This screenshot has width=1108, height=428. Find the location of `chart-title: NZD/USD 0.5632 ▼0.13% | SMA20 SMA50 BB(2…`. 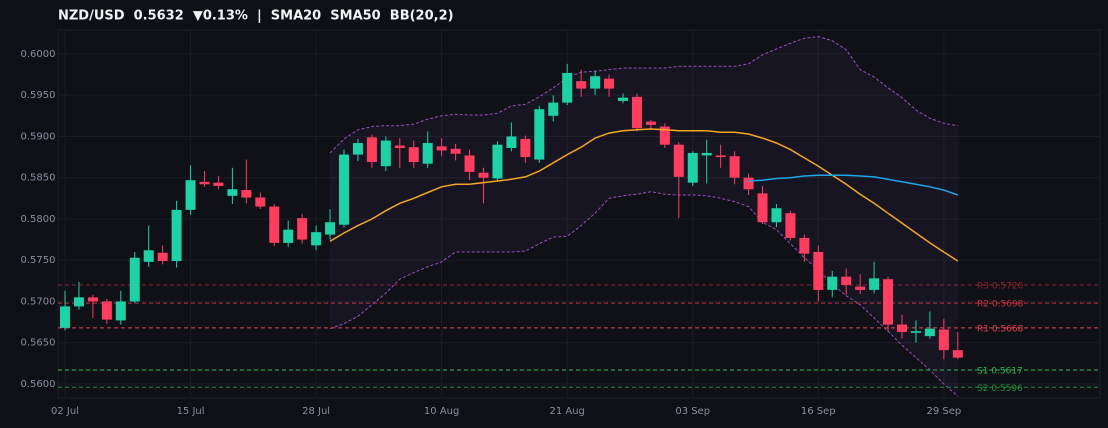

chart-title: NZD/USD 0.5632 ▼0.13% | SMA20 SMA50 BB(2… is located at coordinates (256, 16).